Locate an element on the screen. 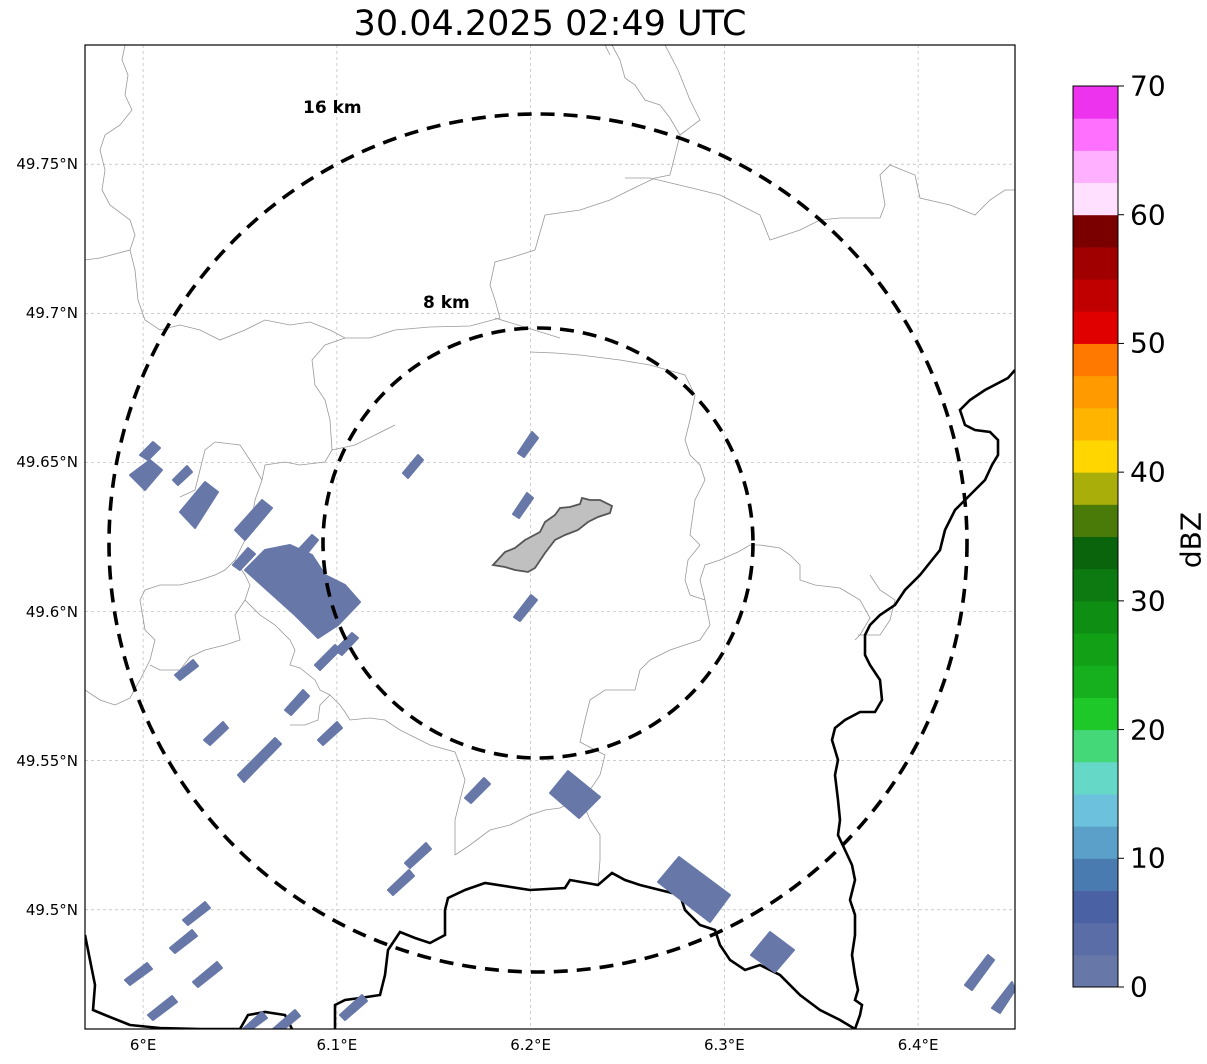 This screenshot has height=1064, width=1207. colorbar-tick-label-5: 50 is located at coordinates (1148, 343).